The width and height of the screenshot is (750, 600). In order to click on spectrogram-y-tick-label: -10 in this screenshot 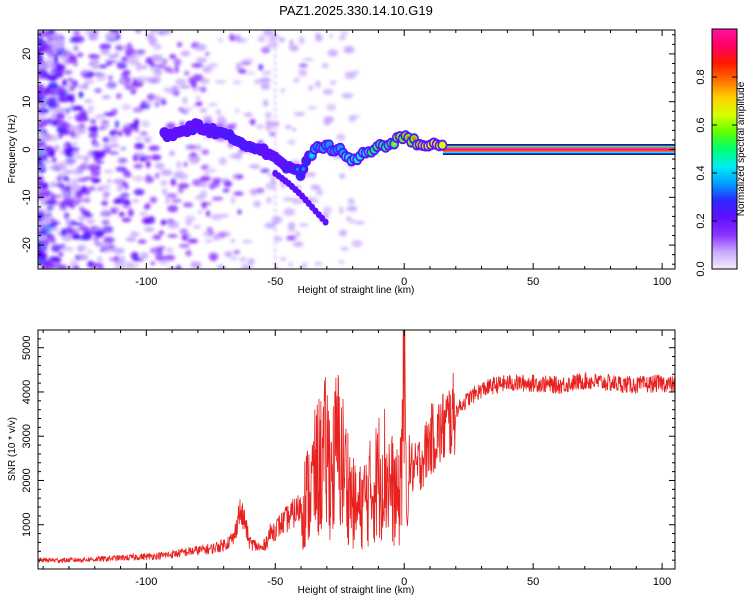, I will do `click(27, 197)`.